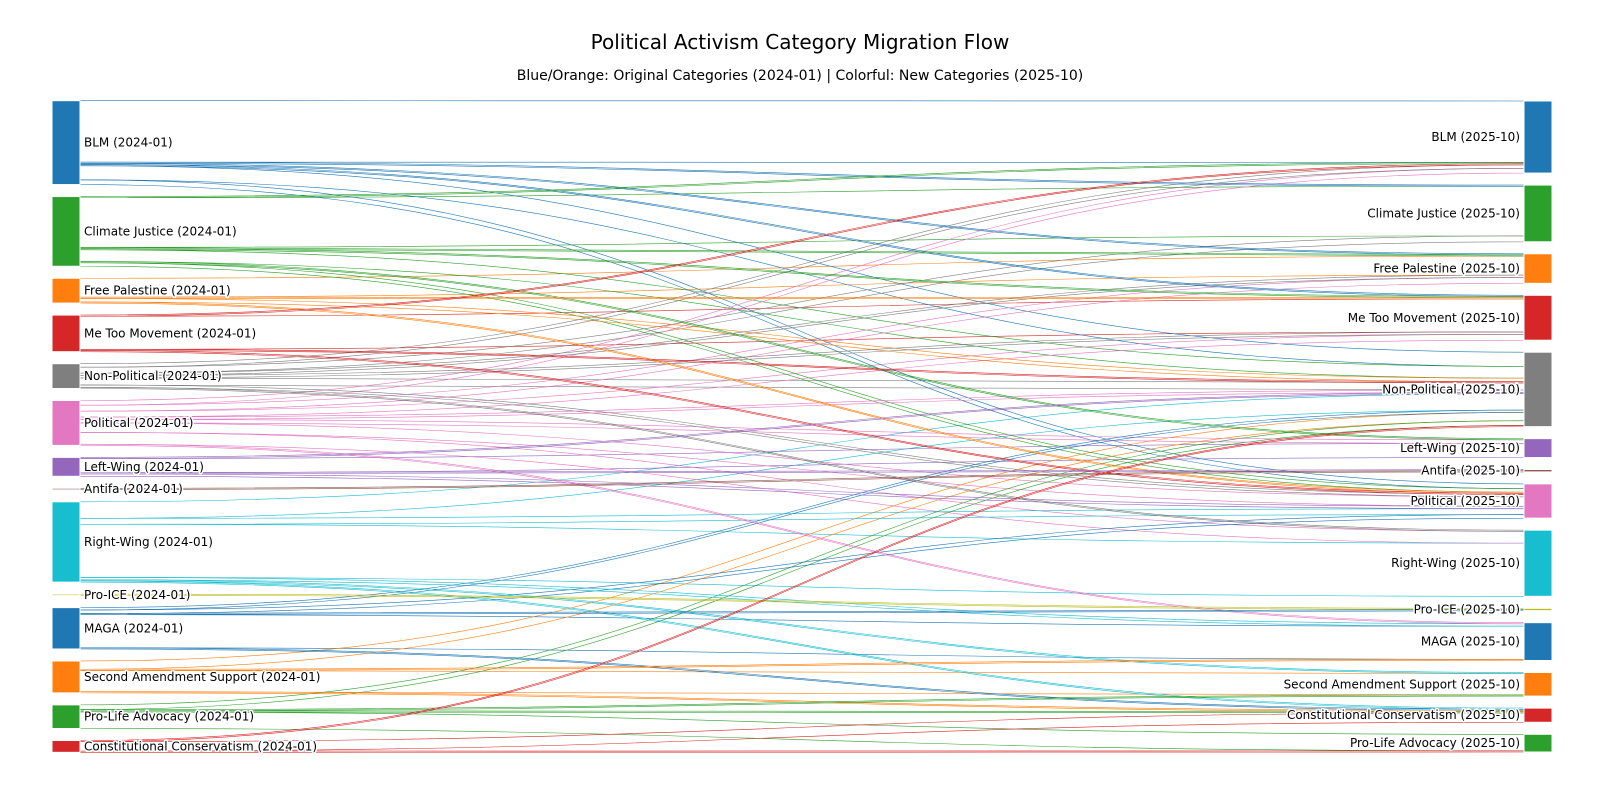 This screenshot has width=1600, height=800. I want to click on flow-right-wing-to-non-political, so click(802, 456).